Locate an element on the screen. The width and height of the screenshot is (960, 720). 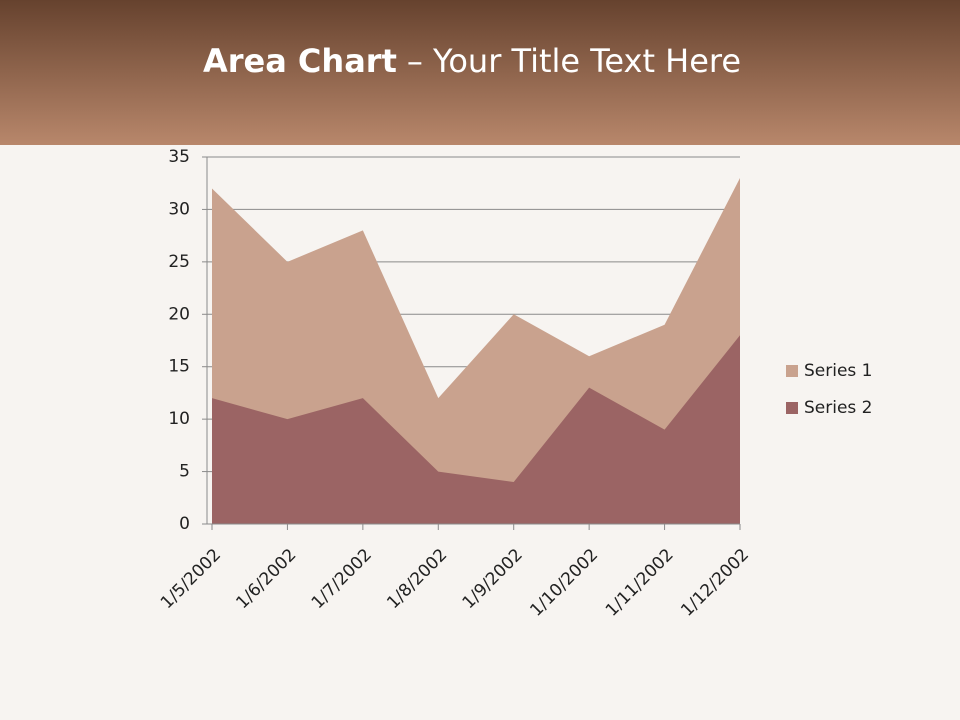
y-tick-label: 20 is located at coordinates (179, 314).